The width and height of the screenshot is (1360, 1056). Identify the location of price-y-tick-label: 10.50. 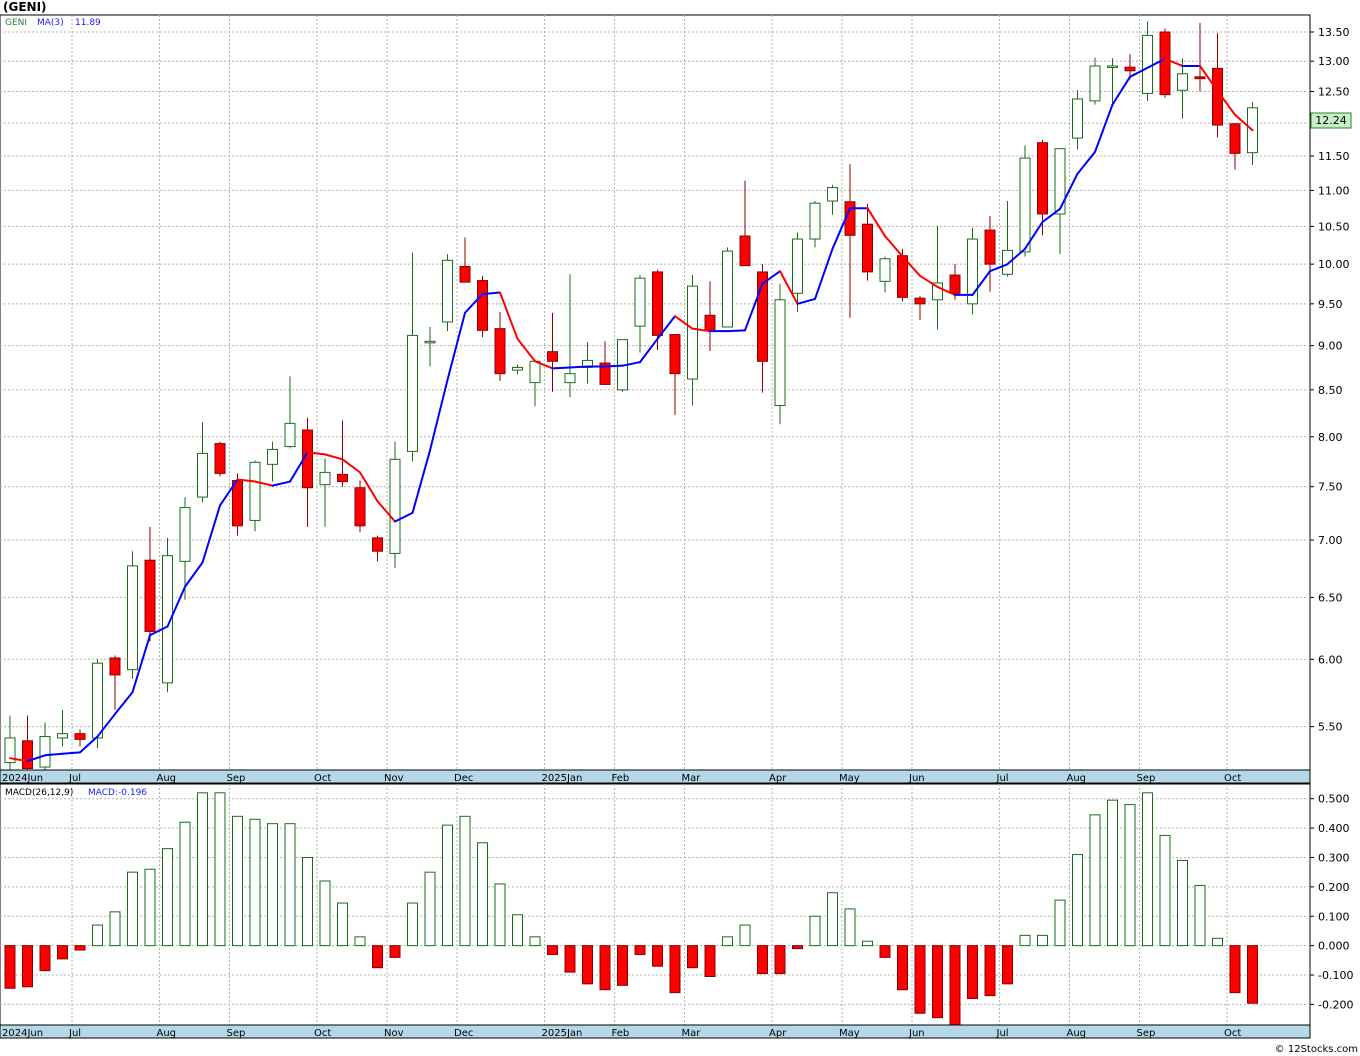
(1334, 226).